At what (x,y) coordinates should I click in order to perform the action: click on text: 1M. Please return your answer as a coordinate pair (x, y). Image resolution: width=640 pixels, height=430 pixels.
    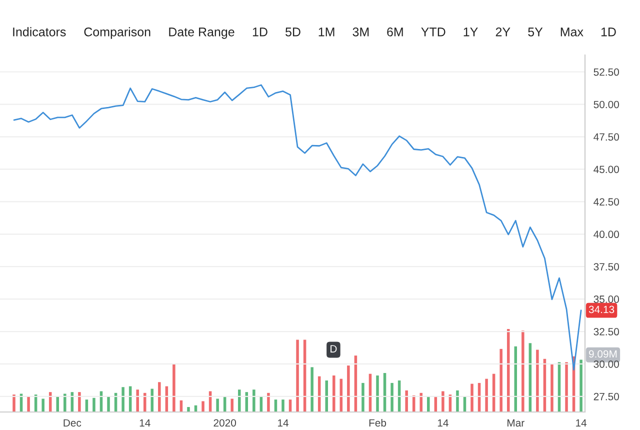
    Looking at the image, I should click on (326, 32).